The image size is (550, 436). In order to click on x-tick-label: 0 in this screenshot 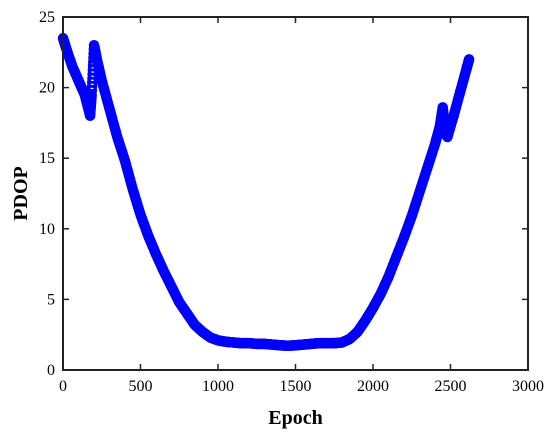, I will do `click(63, 386)`.